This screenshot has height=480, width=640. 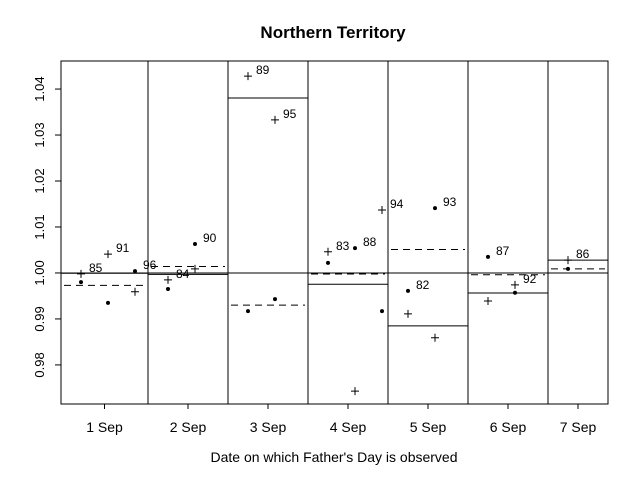 I want to click on y-tick-label: 1.02, so click(x=39, y=180).